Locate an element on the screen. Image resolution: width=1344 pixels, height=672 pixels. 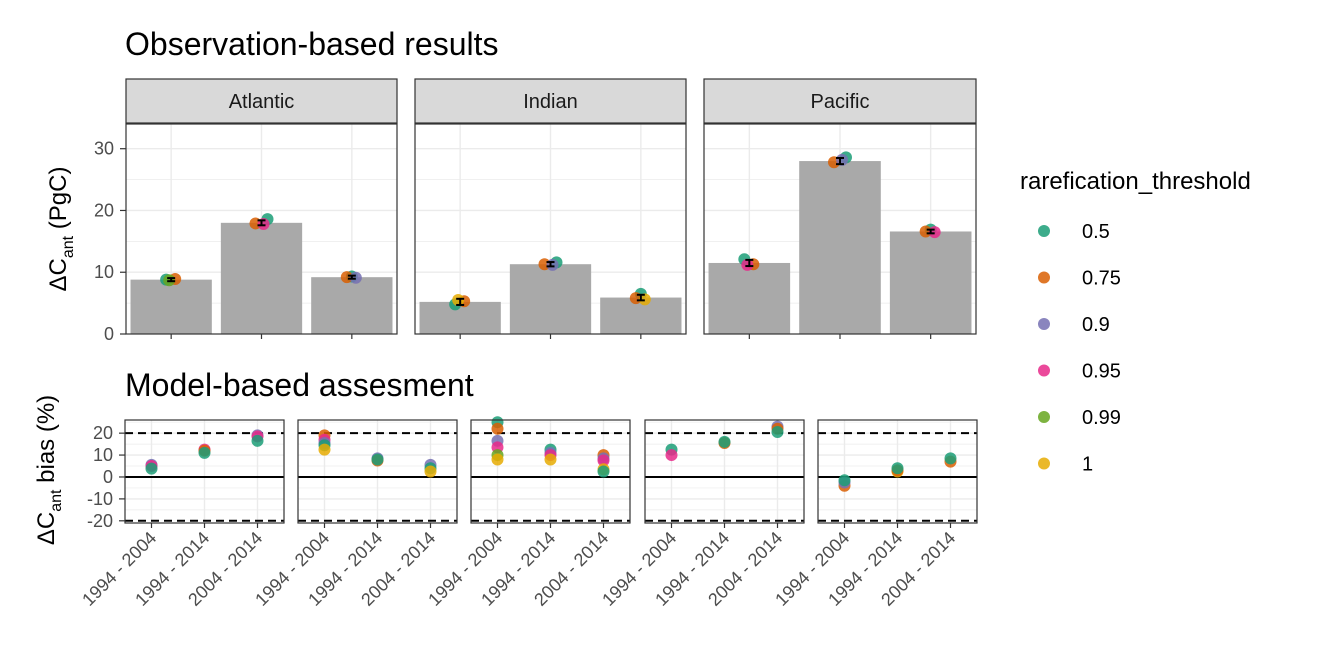
panel-strip-label: Indian is located at coordinates (550, 102).